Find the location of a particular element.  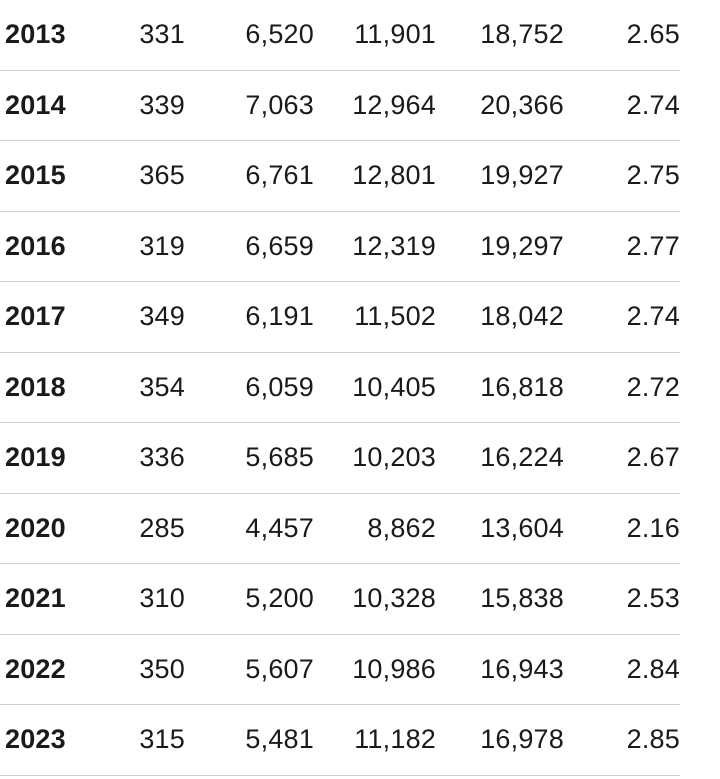

value-cell: 5,685 is located at coordinates (279, 457).